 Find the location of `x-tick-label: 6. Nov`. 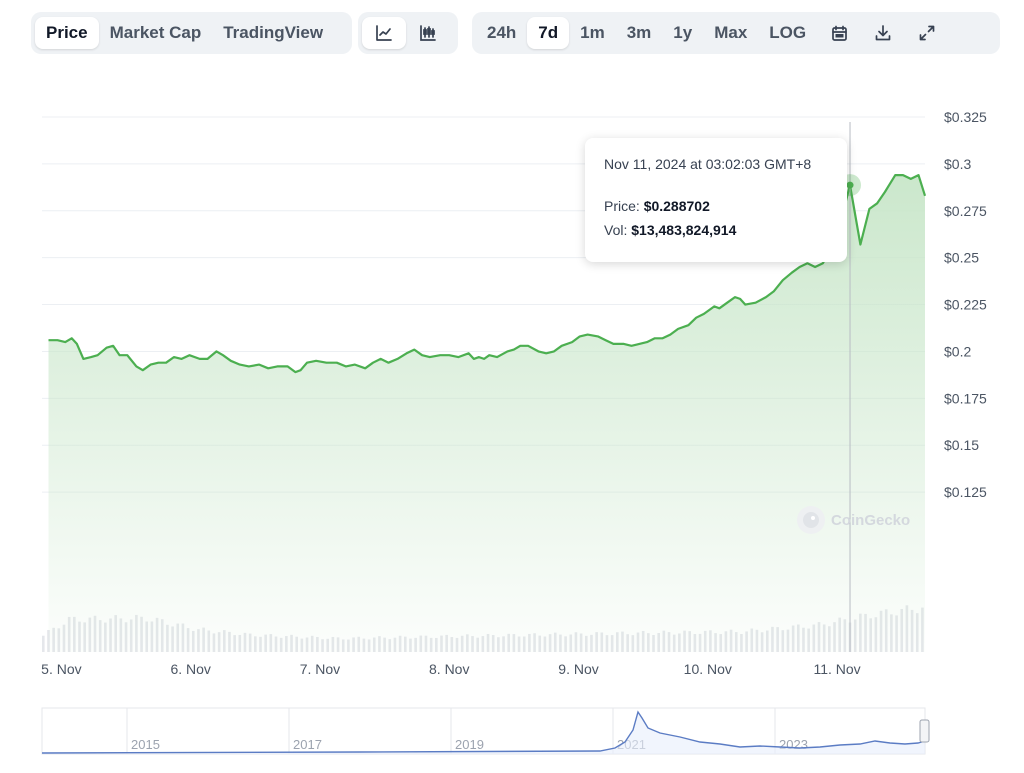

x-tick-label: 6. Nov is located at coordinates (190, 669).